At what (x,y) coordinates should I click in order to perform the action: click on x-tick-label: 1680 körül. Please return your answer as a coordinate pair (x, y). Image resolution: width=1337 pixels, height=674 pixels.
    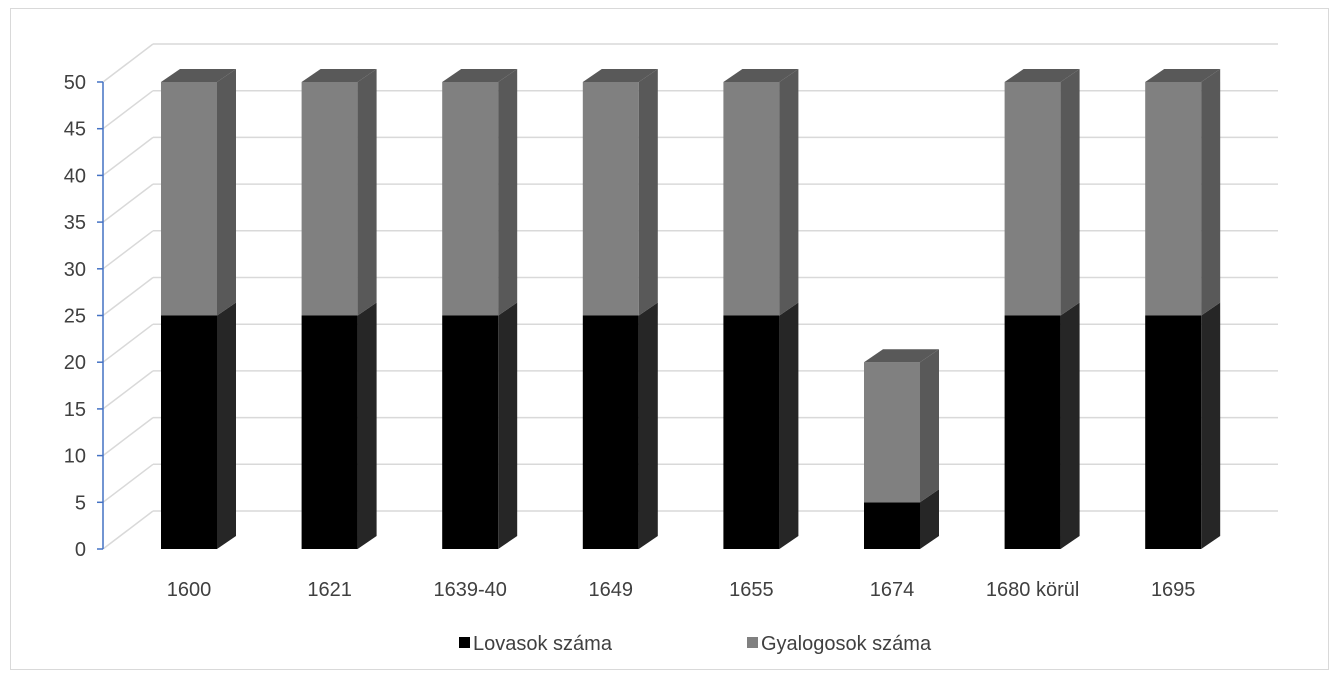
    Looking at the image, I should click on (1032, 590).